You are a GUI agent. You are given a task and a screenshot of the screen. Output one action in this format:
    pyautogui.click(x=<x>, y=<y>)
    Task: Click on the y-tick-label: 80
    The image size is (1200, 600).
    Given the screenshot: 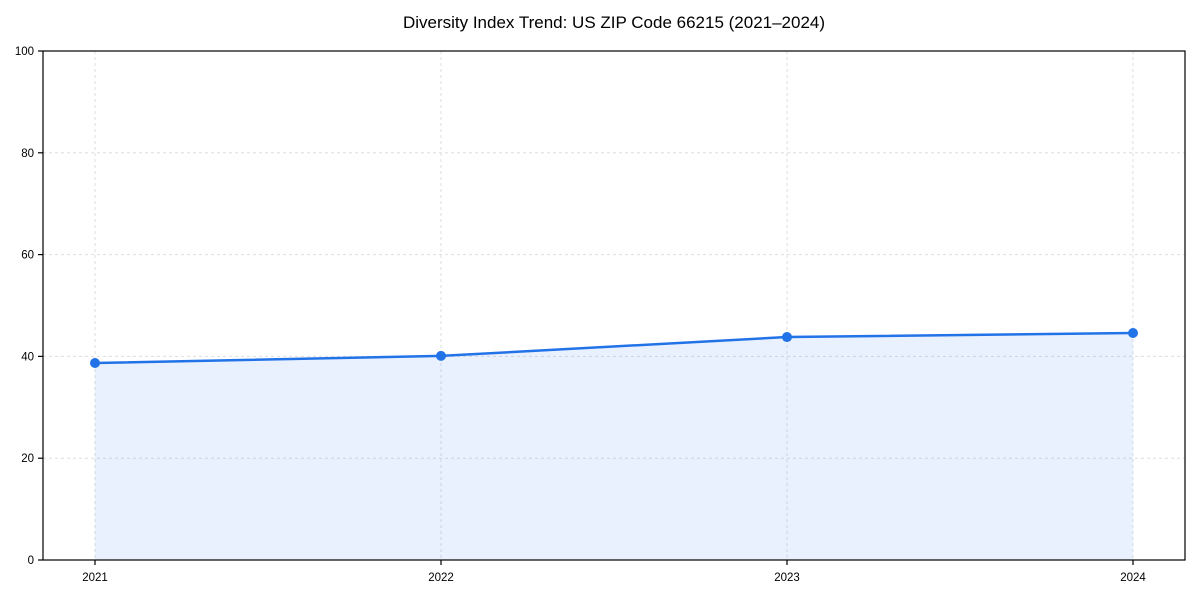 What is the action you would take?
    pyautogui.click(x=27, y=154)
    